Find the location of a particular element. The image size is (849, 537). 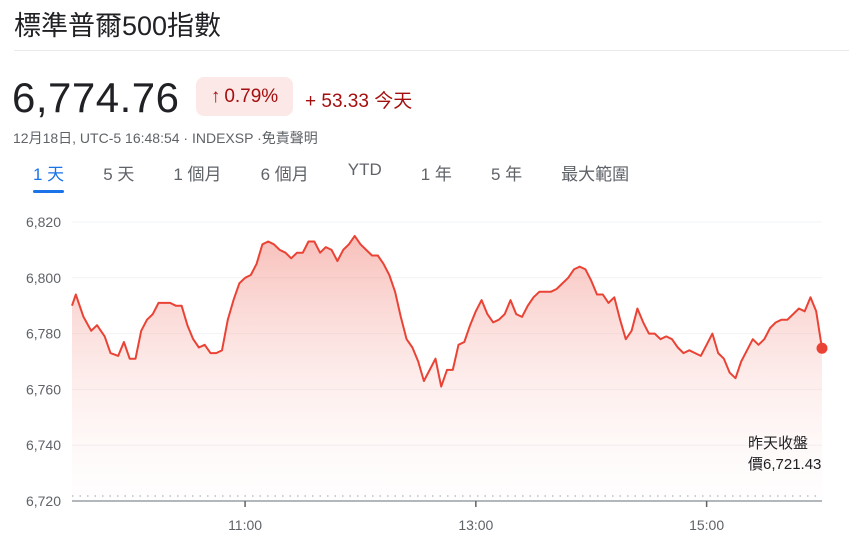

change-period: 今天 is located at coordinates (393, 101).